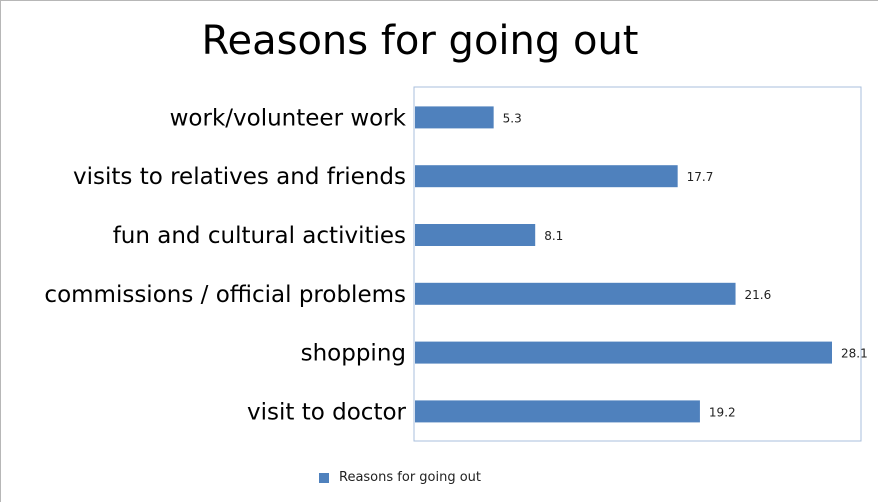 This screenshot has width=878, height=502. I want to click on legend: Reasons for going out, so click(400, 477).